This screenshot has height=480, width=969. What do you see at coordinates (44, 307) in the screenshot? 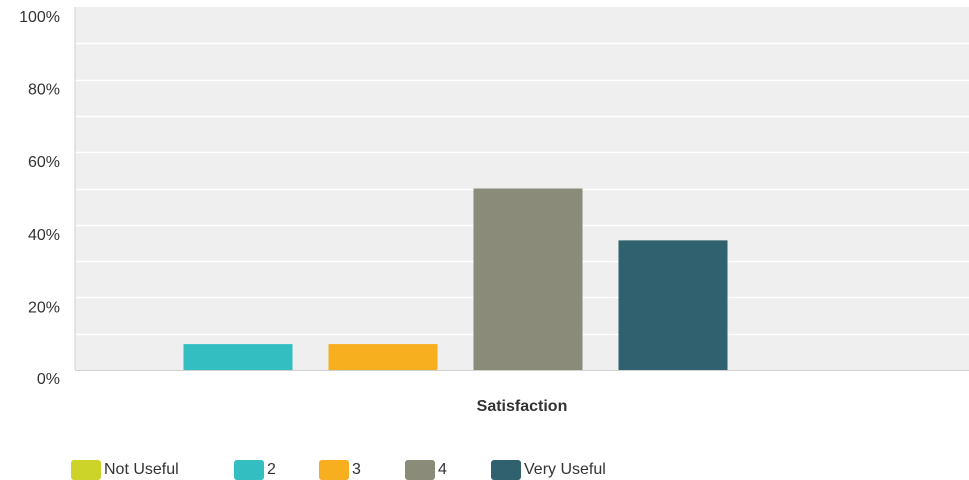
I see `y-tick-label-1: 20%` at bounding box center [44, 307].